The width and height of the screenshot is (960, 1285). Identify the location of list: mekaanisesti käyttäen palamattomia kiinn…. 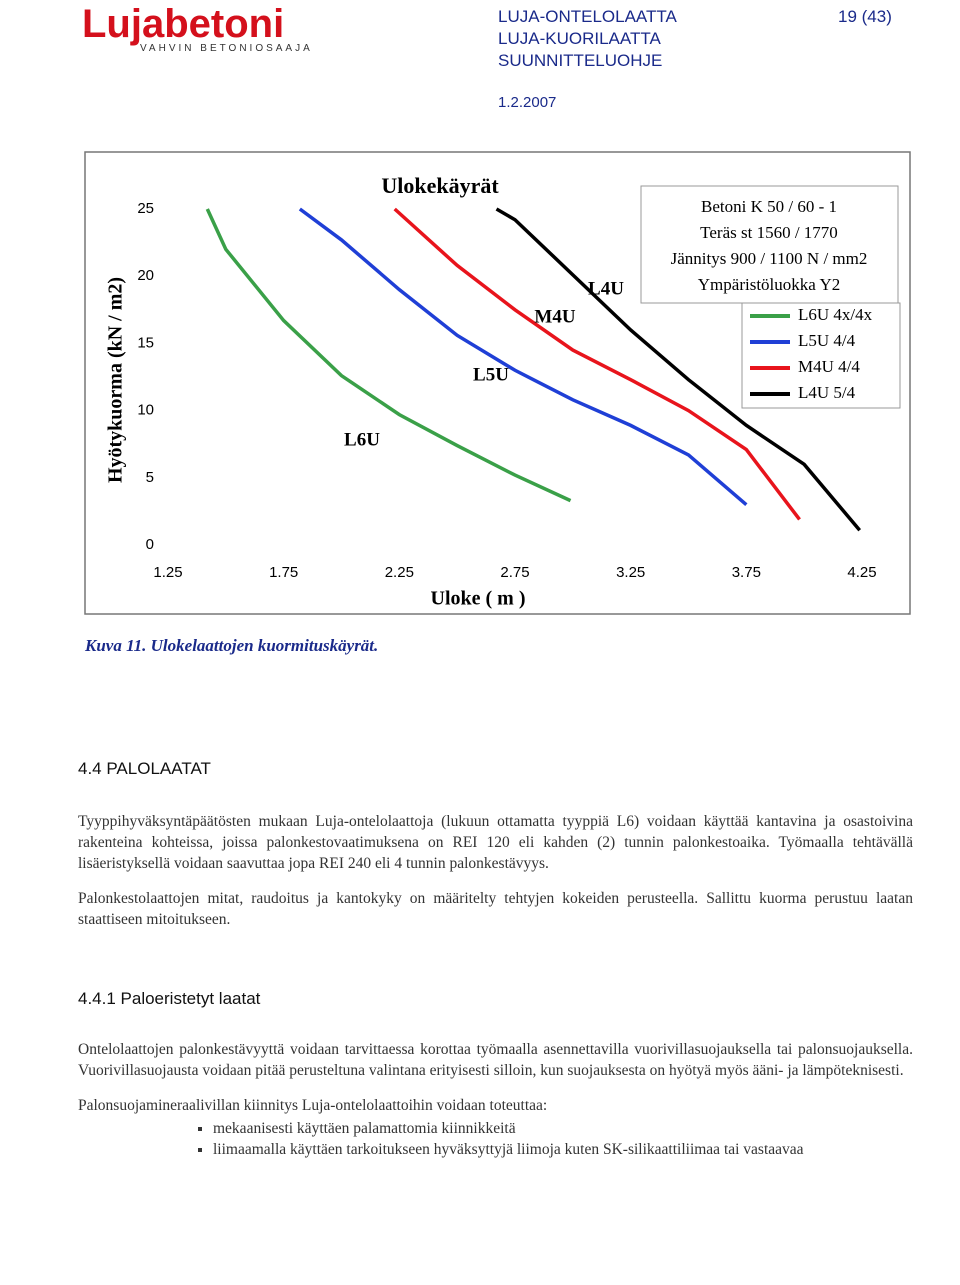
(495, 1139).